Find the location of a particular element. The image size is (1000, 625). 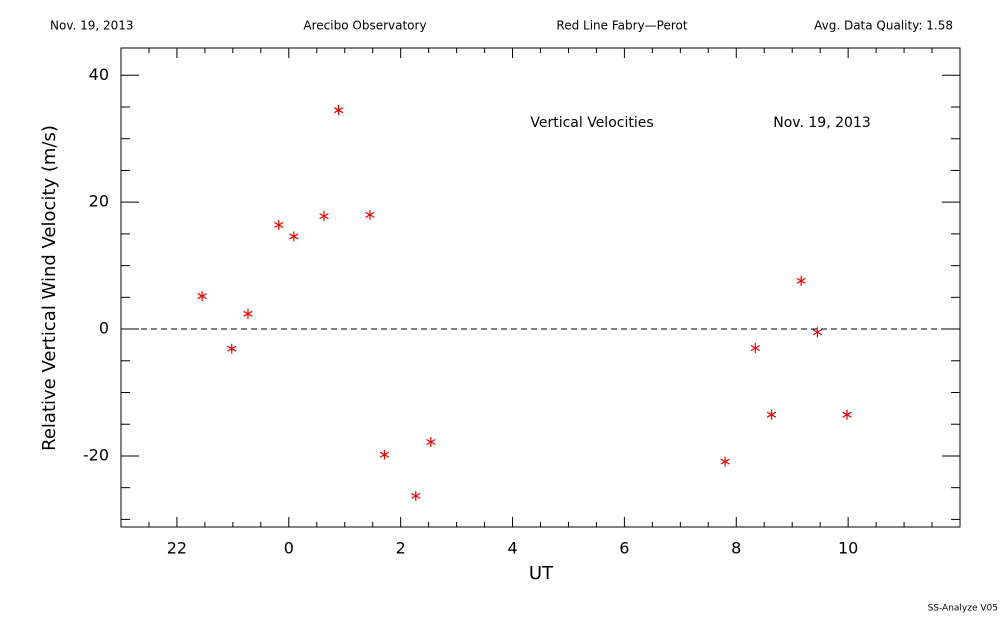

x-tick-label: 22 is located at coordinates (177, 548).